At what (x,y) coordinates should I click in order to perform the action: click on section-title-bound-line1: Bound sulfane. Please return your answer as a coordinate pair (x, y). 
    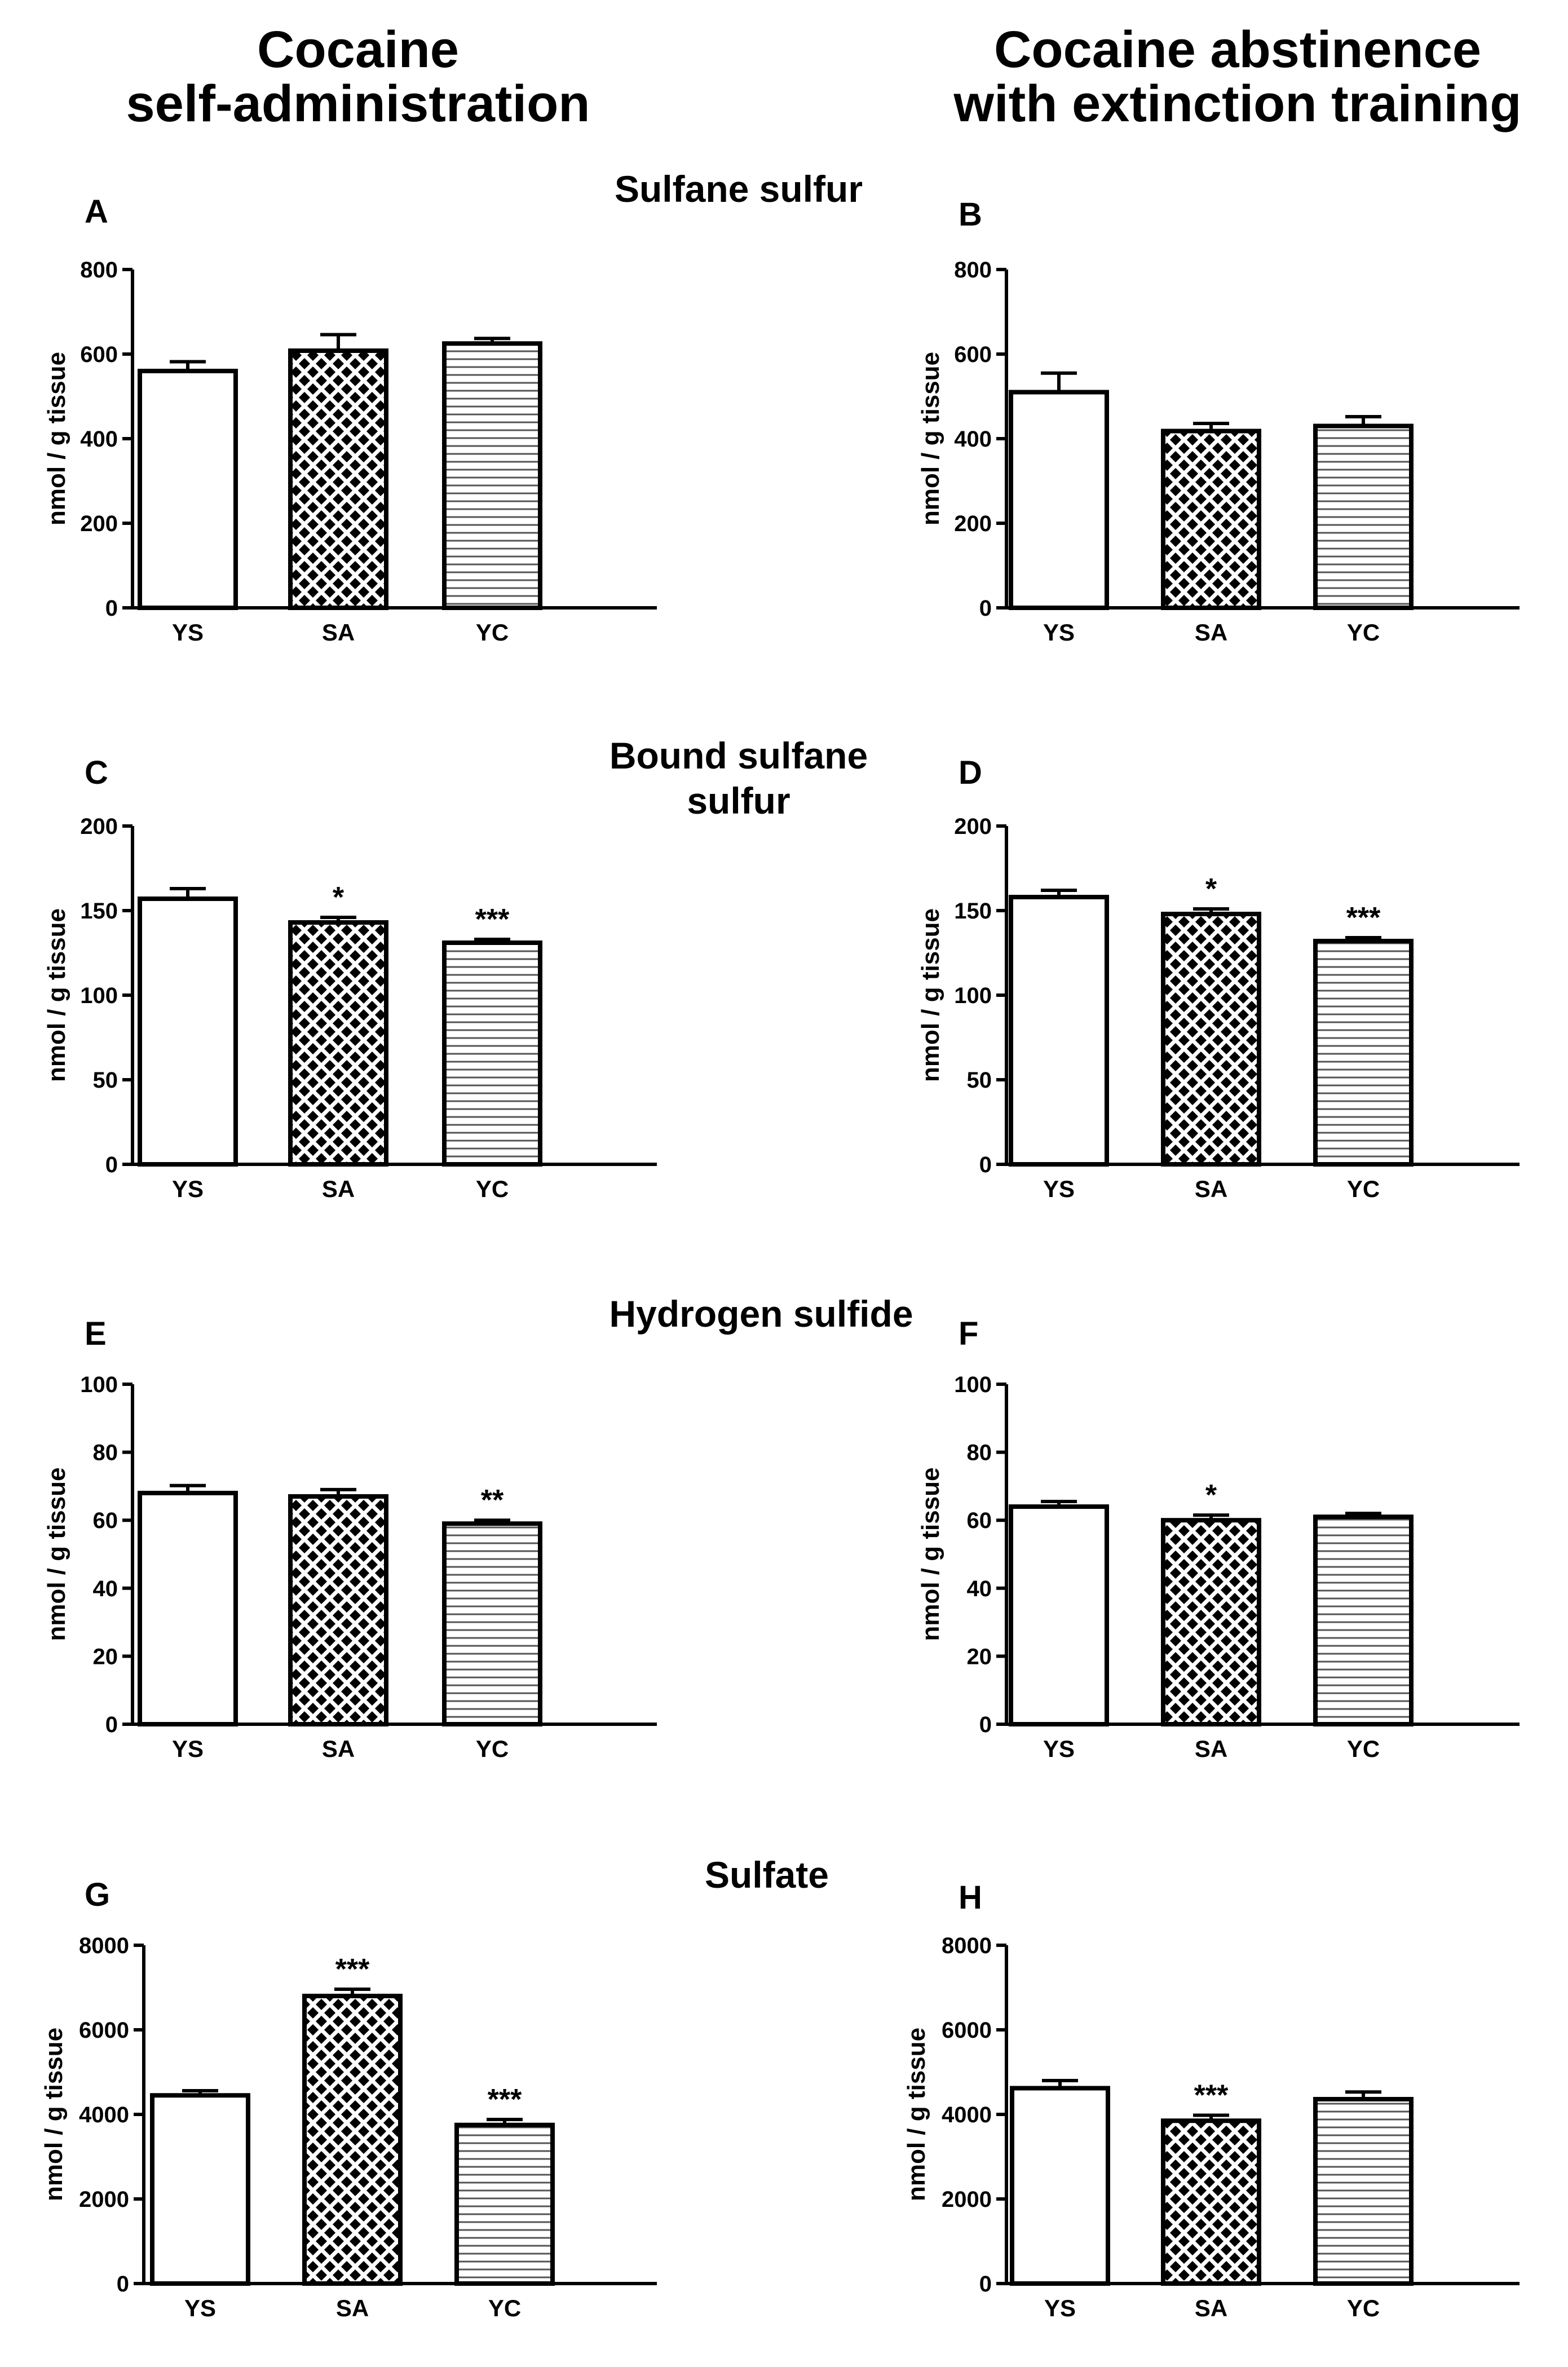
    Looking at the image, I should click on (738, 755).